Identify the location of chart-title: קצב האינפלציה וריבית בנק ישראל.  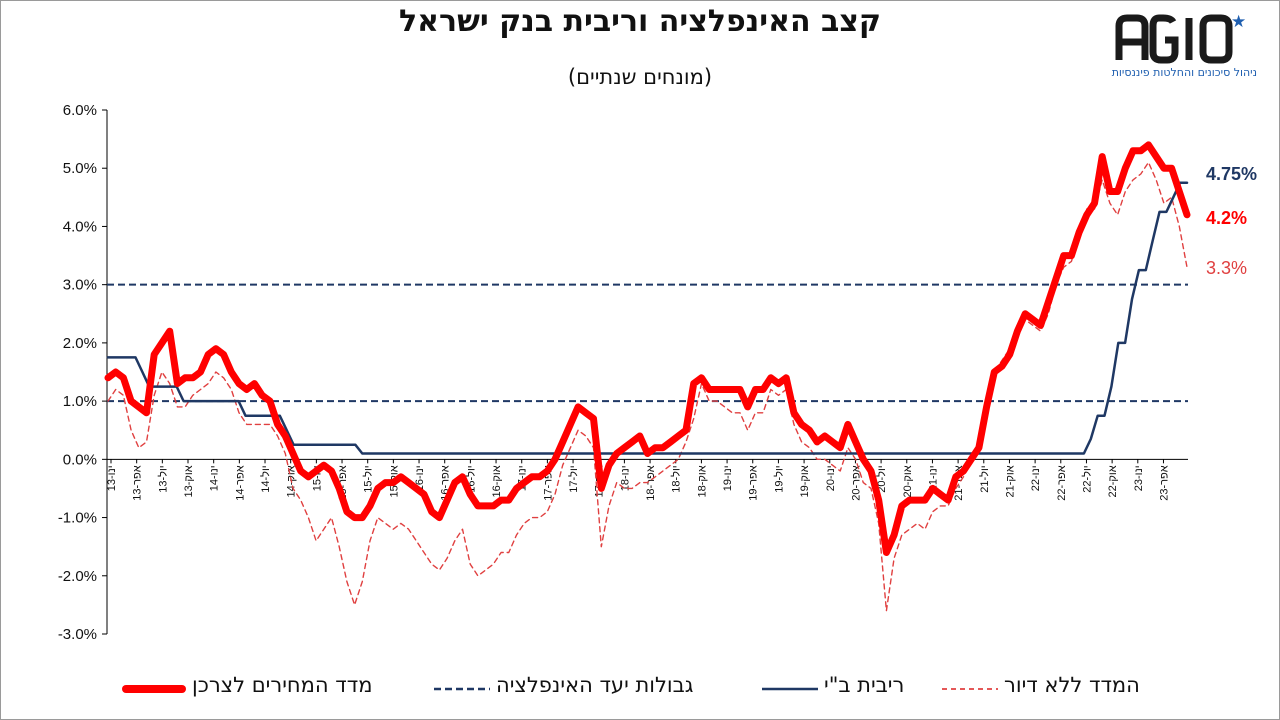
(640, 21).